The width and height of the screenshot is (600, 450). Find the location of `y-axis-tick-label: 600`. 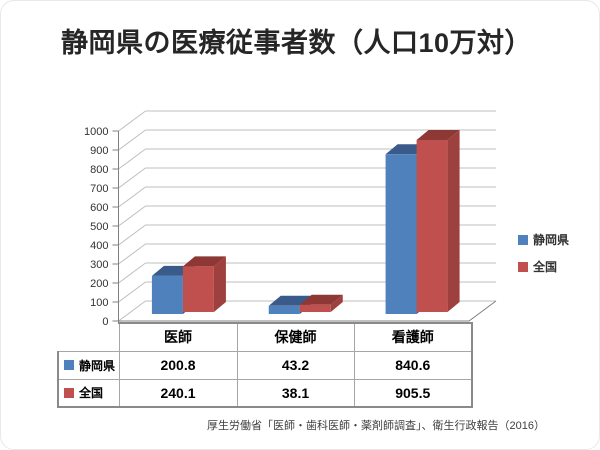

y-axis-tick-label: 600 is located at coordinates (99, 208).